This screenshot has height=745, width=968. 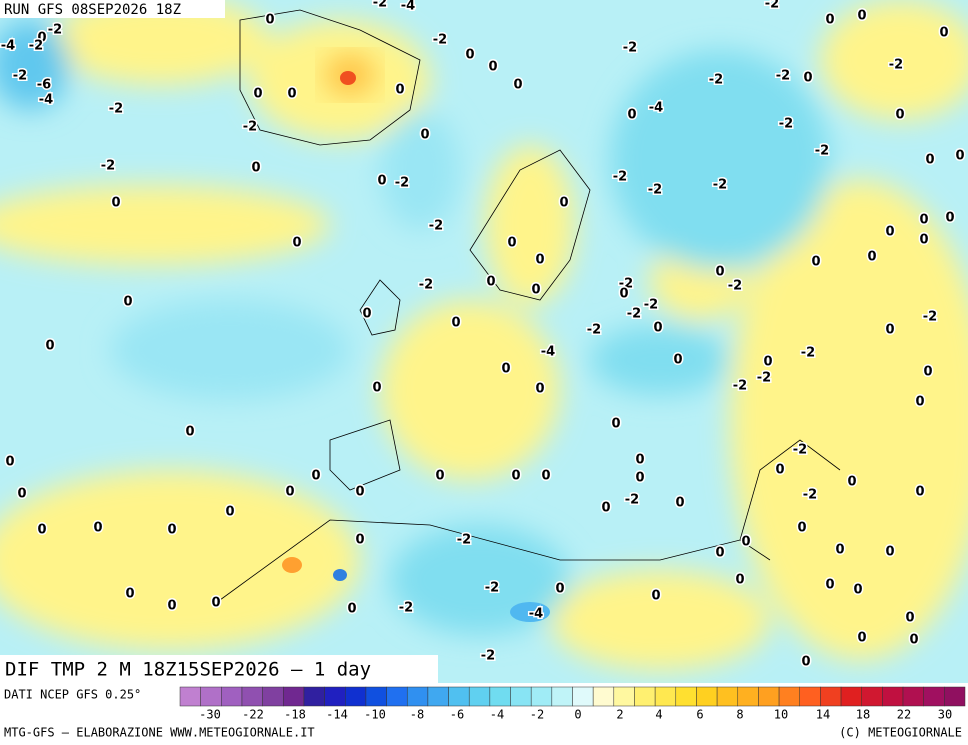 What do you see at coordinates (900, 733) in the screenshot?
I see `footer-right: (C) METEOGIORNALE` at bounding box center [900, 733].